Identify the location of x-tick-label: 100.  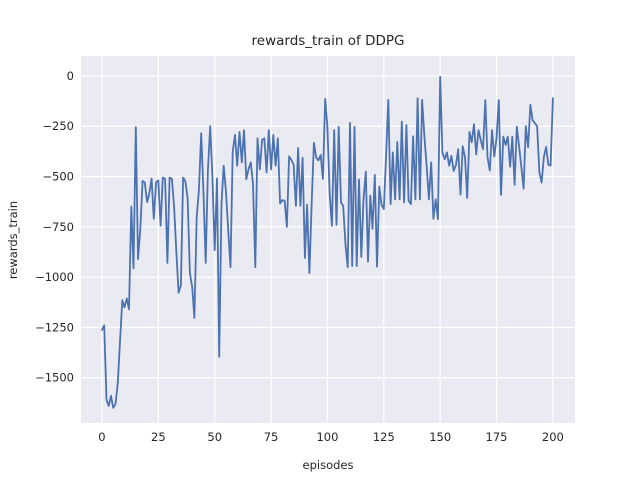
(327, 437).